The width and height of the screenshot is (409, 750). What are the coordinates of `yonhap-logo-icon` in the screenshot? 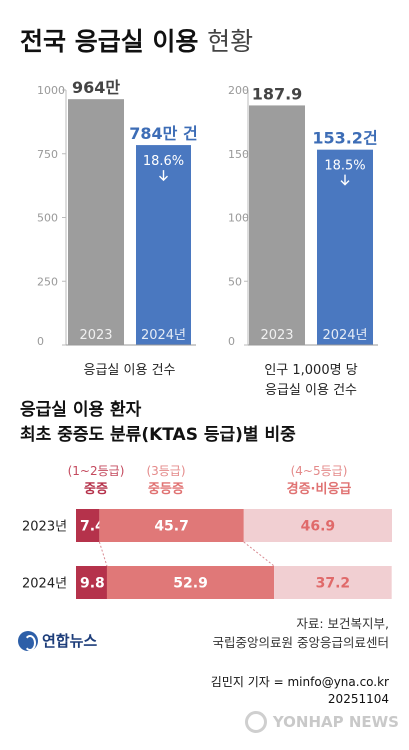 It's located at (28, 640).